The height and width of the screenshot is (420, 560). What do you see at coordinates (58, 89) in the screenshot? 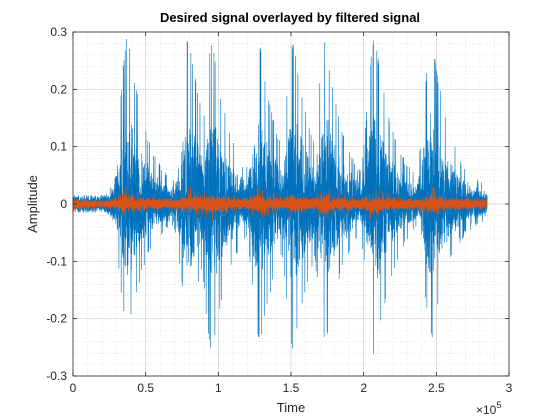
I see `y-tick-label: 0.2` at bounding box center [58, 89].